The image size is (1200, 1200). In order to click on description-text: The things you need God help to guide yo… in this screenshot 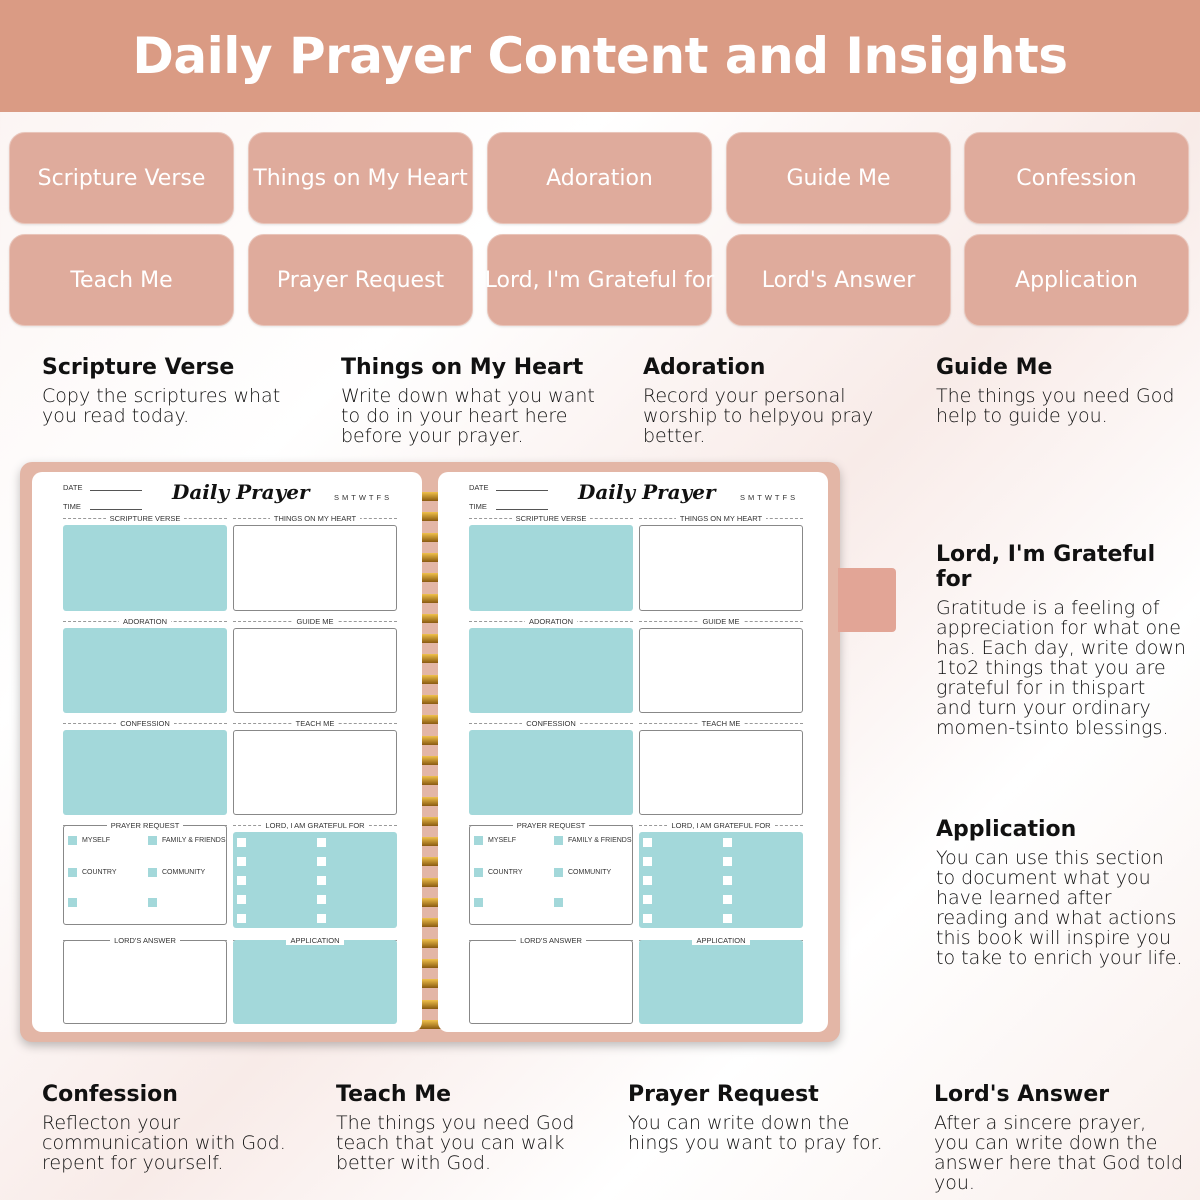, I will do `click(1055, 406)`.